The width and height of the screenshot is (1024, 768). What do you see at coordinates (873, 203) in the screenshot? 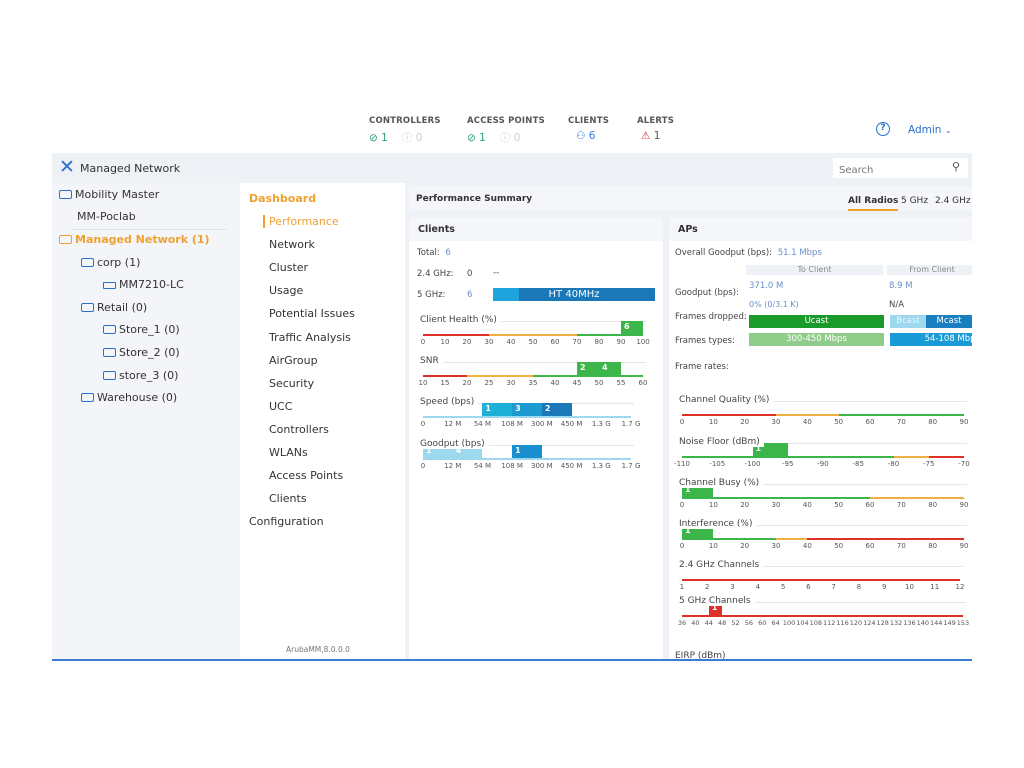
I see `tab-all-radios: All Radios` at bounding box center [873, 203].